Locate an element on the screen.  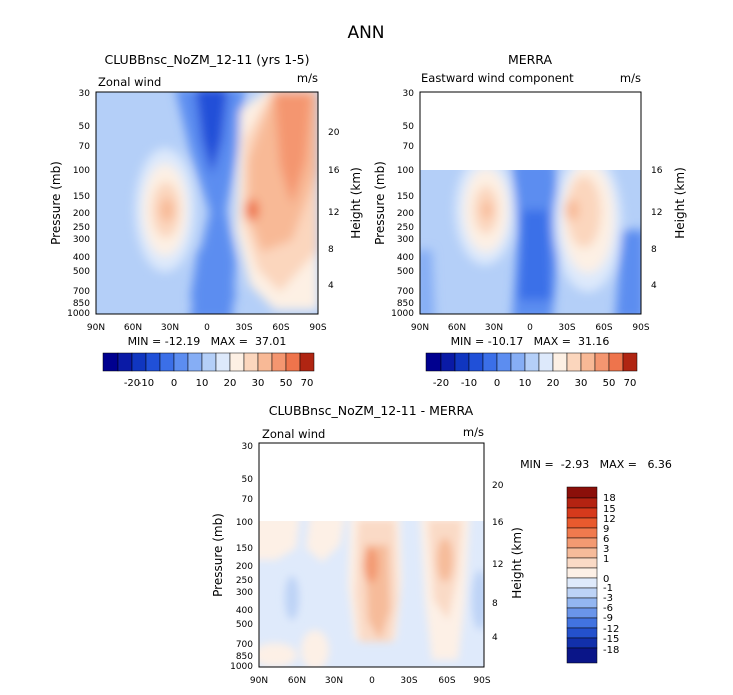
colorbar-label: -12 is located at coordinates (611, 629).